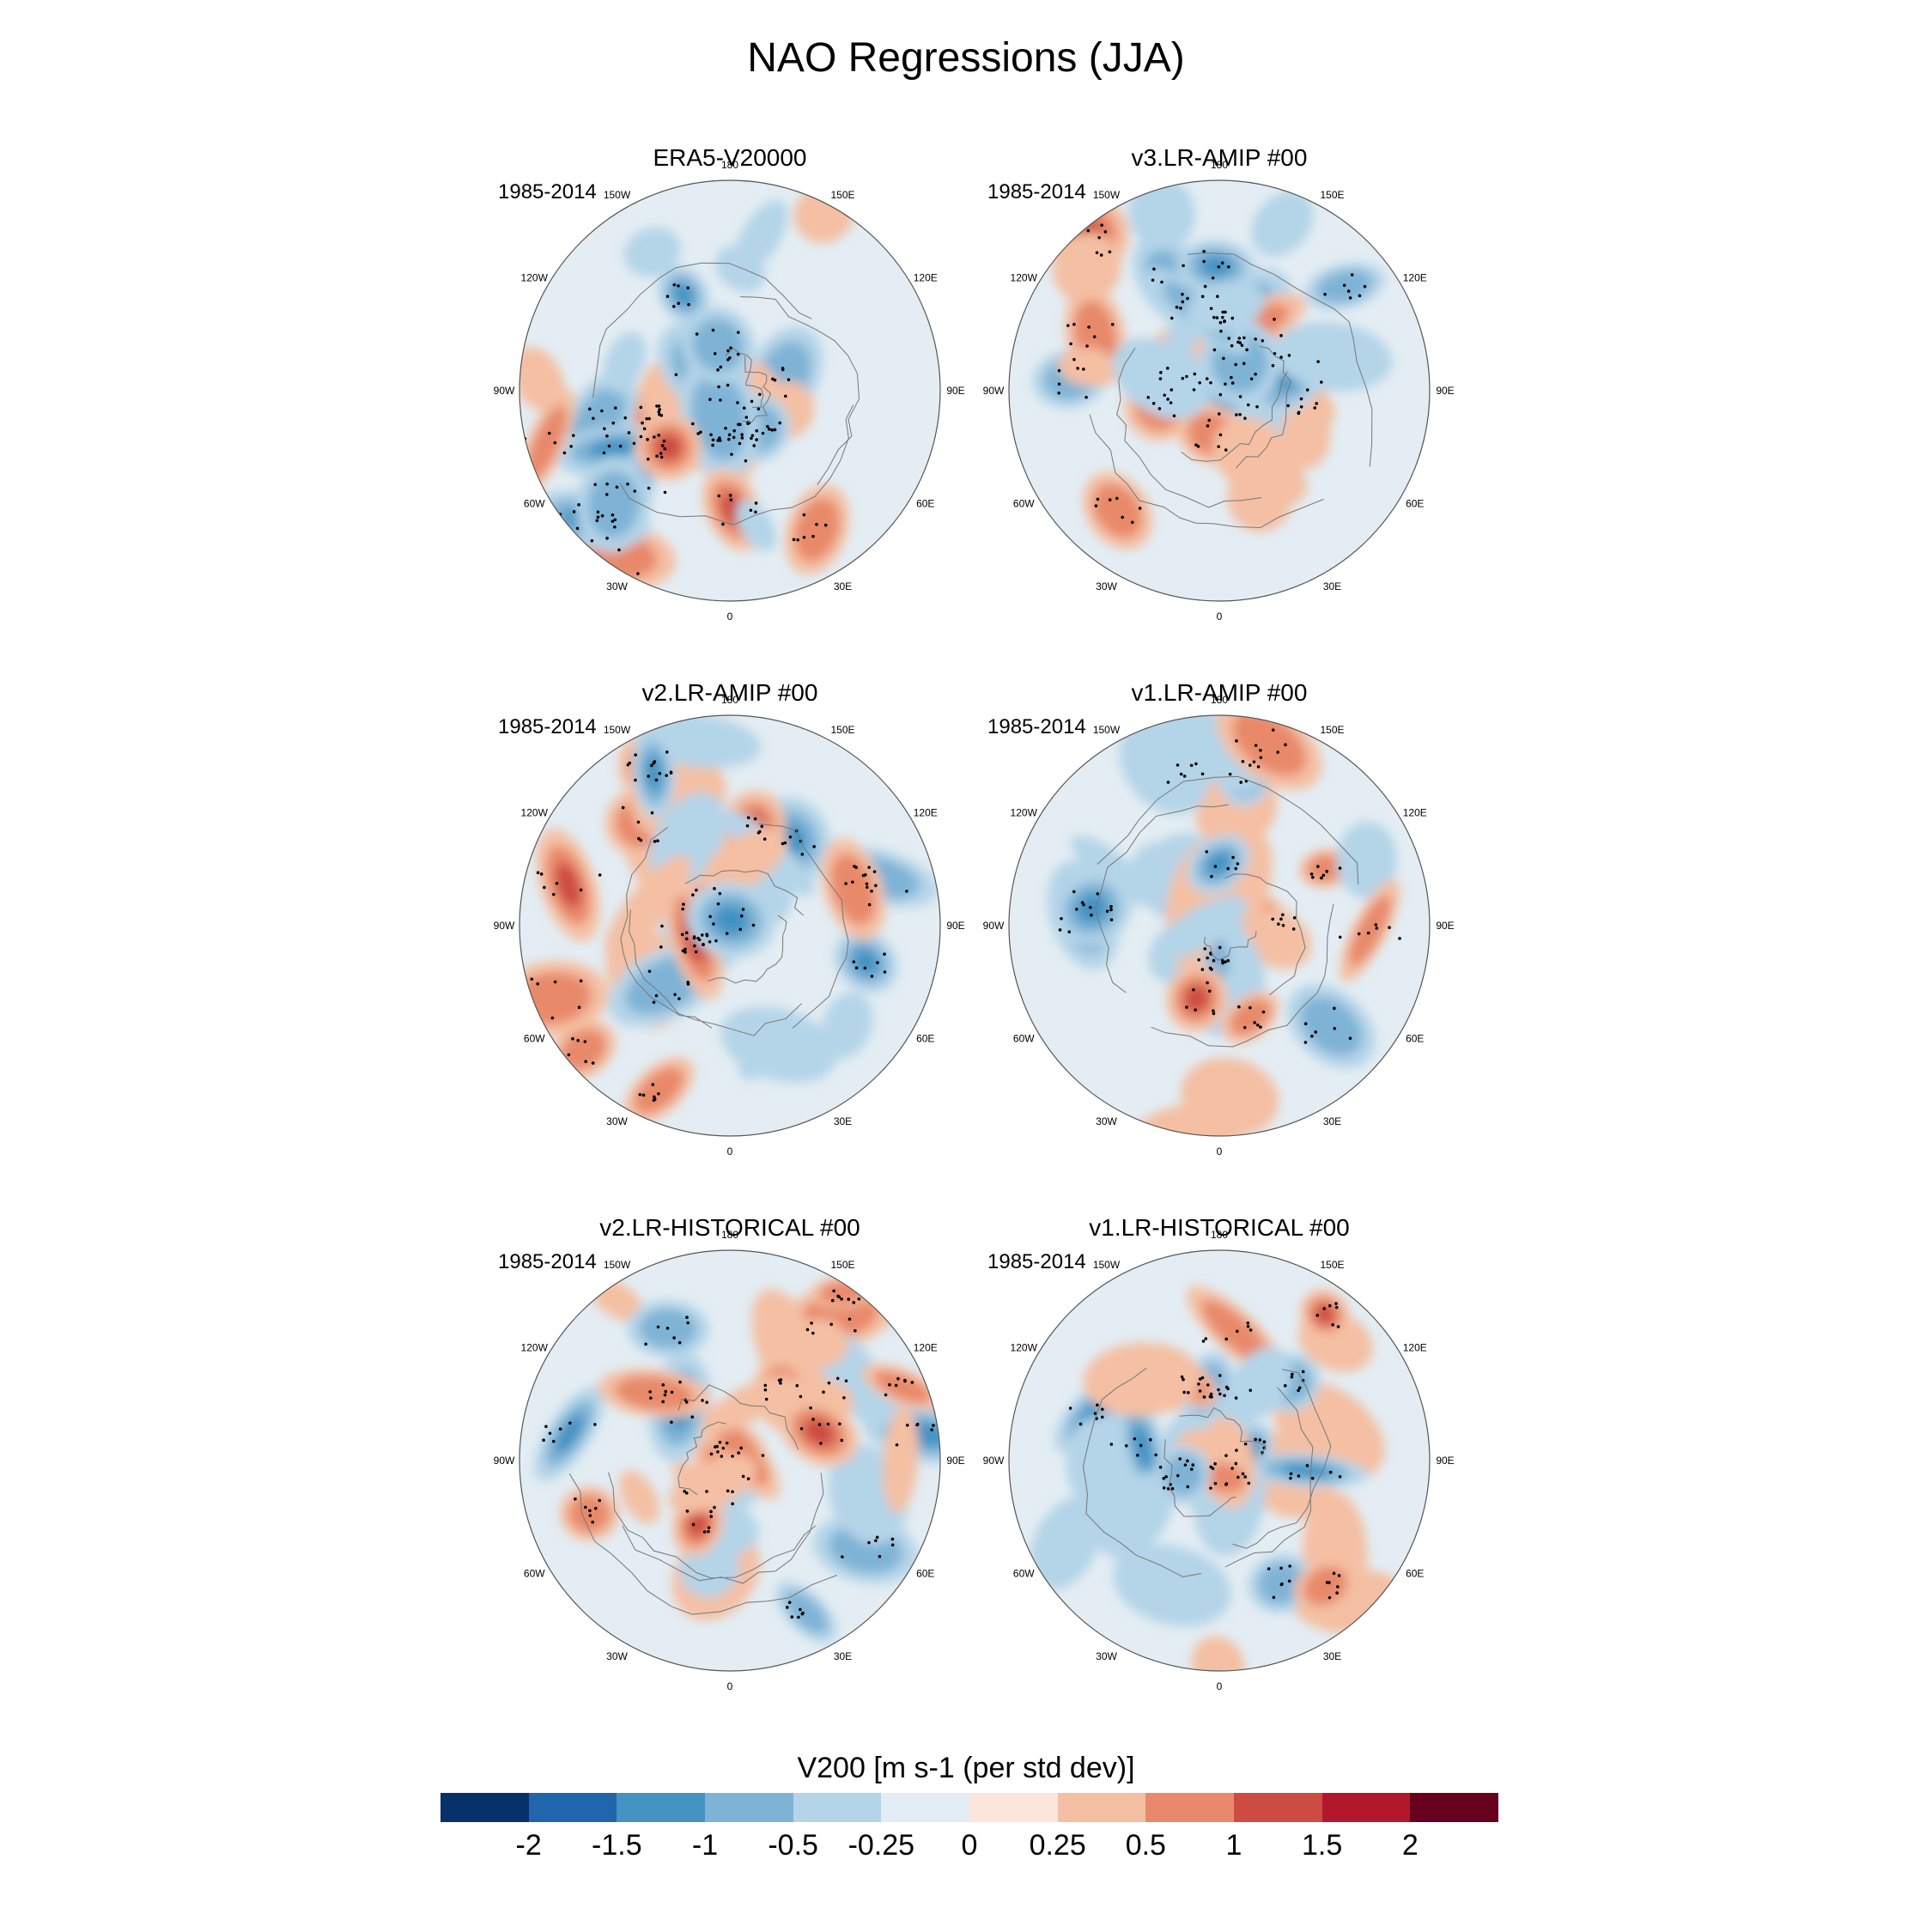 Image resolution: width=1932 pixels, height=1932 pixels. Describe the element at coordinates (729, 1228) in the screenshot. I see `panel-title: v2.LR-HISTORICAL #00` at that location.